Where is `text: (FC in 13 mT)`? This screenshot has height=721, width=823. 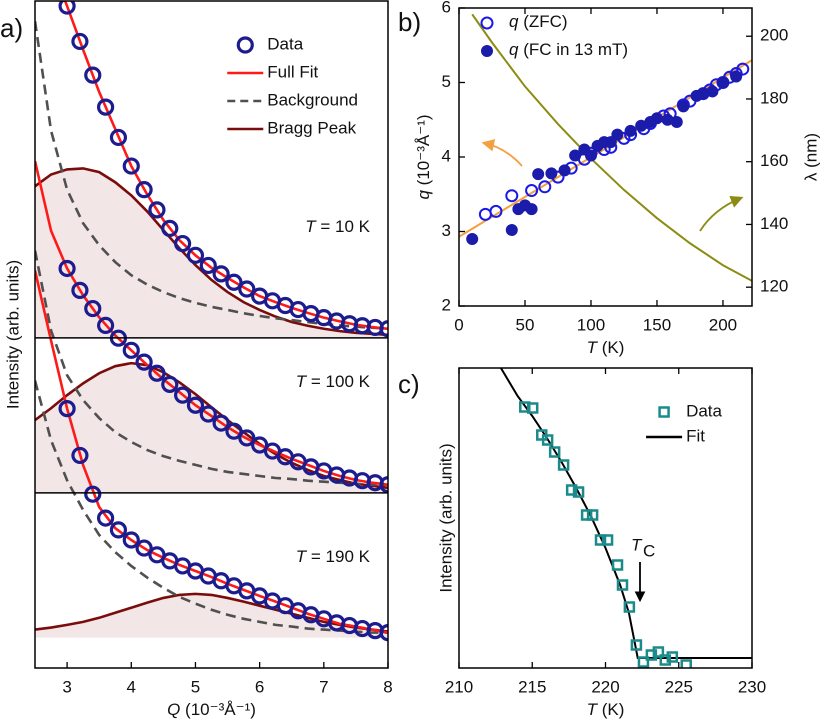 text: (FC in 13 mT) is located at coordinates (573, 49).